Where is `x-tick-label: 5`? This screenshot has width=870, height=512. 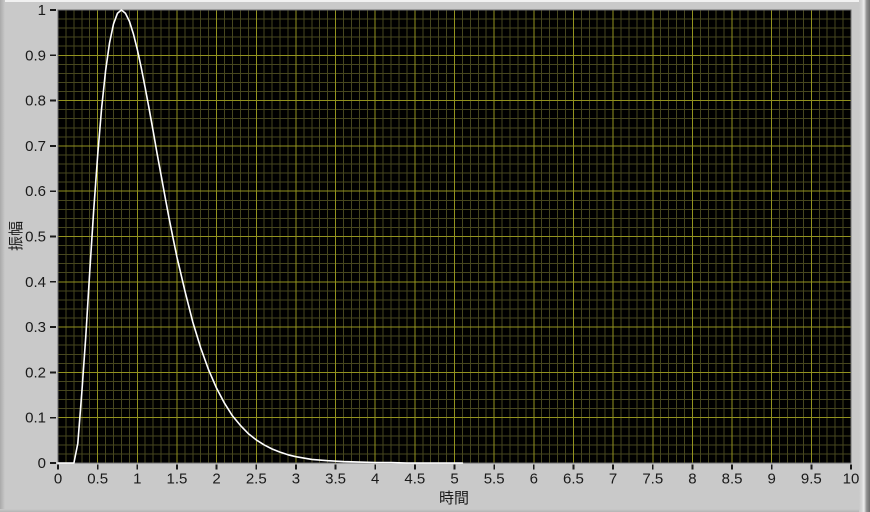
x-tick-label: 5 is located at coordinates (454, 479).